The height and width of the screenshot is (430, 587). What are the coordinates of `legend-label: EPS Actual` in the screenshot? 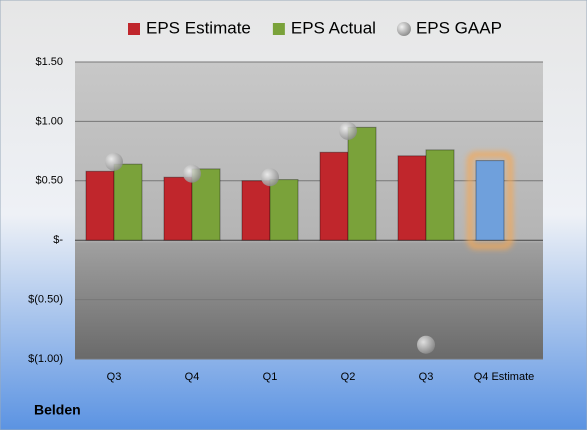 It's located at (333, 27).